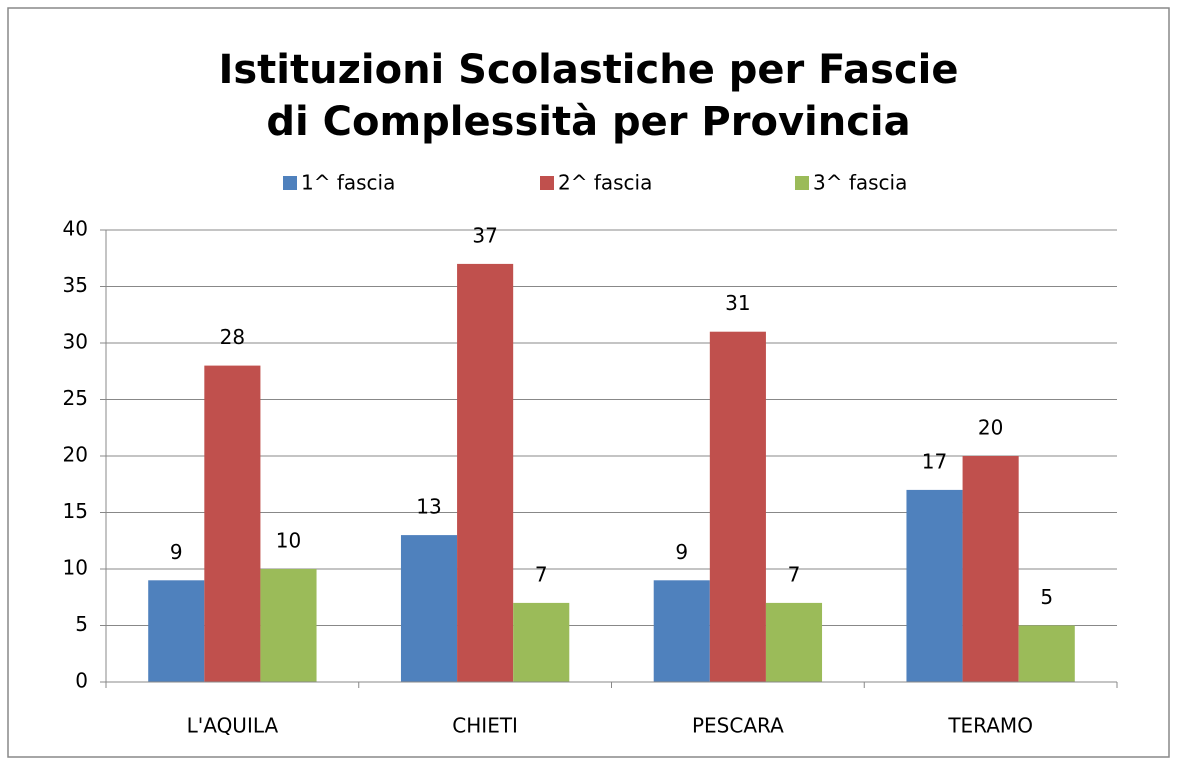 This screenshot has height=767, width=1177. What do you see at coordinates (75, 285) in the screenshot?
I see `y-tick-label: 35` at bounding box center [75, 285].